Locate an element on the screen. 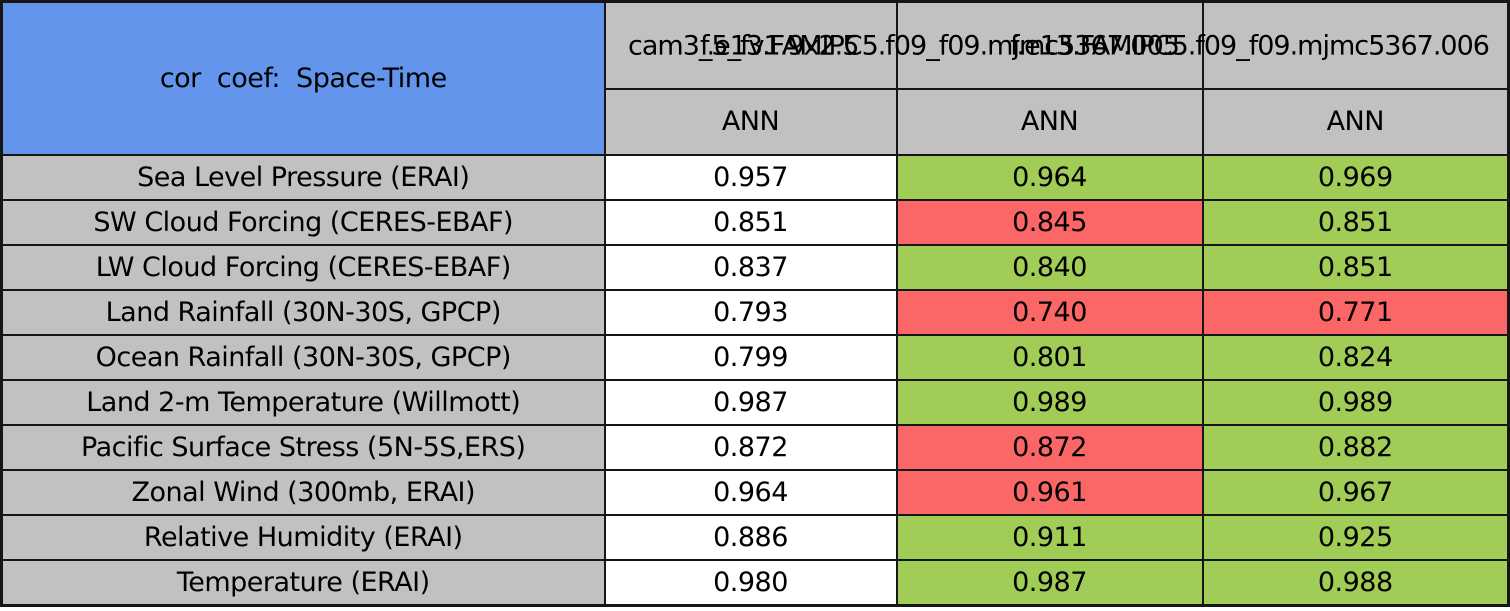  model-name-case-2: f.e13.FAMIPC5.f09_f09.mjmc5367.006 is located at coordinates (1250, 46).